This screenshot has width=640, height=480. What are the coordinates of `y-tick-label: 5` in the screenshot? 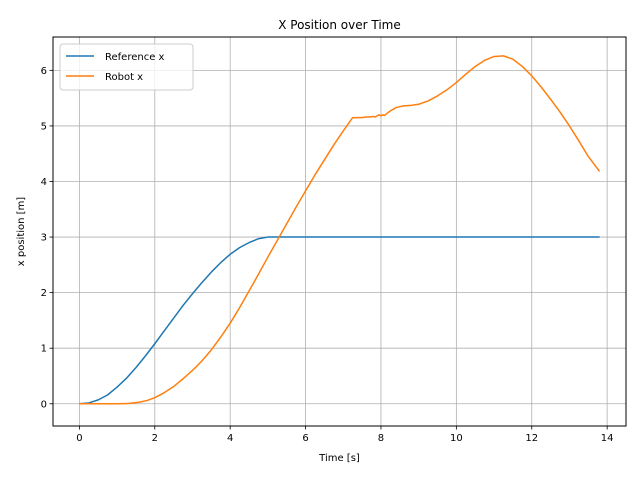 It's located at (44, 126).